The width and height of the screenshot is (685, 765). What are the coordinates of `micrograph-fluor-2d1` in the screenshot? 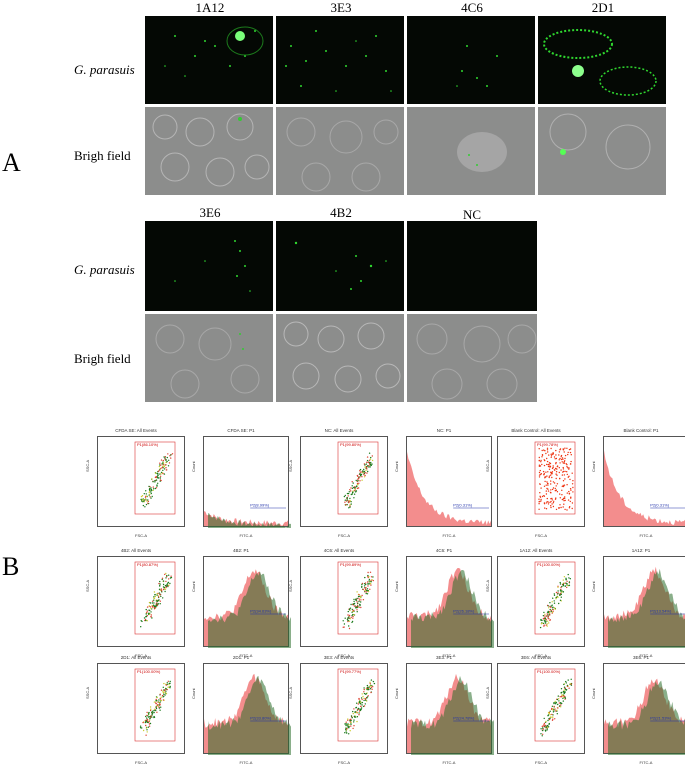 It's located at (602, 60).